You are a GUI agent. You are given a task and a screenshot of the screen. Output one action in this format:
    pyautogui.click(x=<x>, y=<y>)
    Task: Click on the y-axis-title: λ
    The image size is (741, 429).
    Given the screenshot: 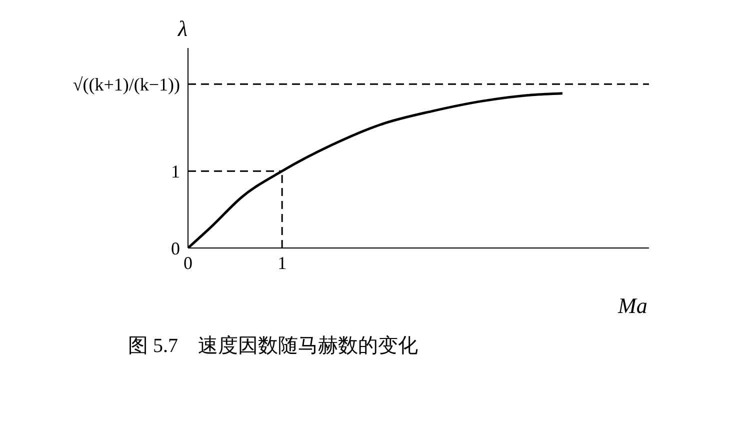 What is the action you would take?
    pyautogui.click(x=183, y=29)
    